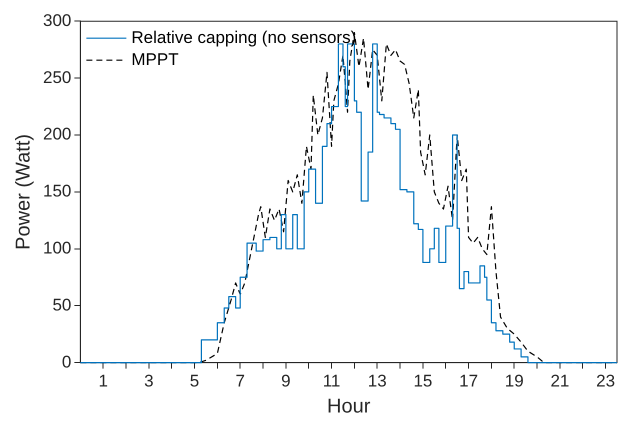 Image resolution: width=629 pixels, height=427 pixels. What do you see at coordinates (57, 20) in the screenshot?
I see `y-tick-label: 300` at bounding box center [57, 20].